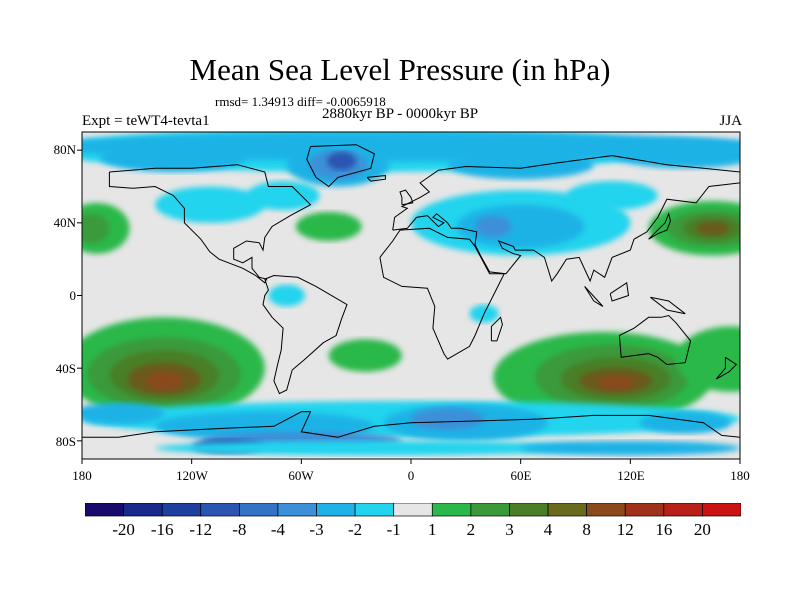  What do you see at coordinates (393, 529) in the screenshot?
I see `colorbar-label: -1` at bounding box center [393, 529].